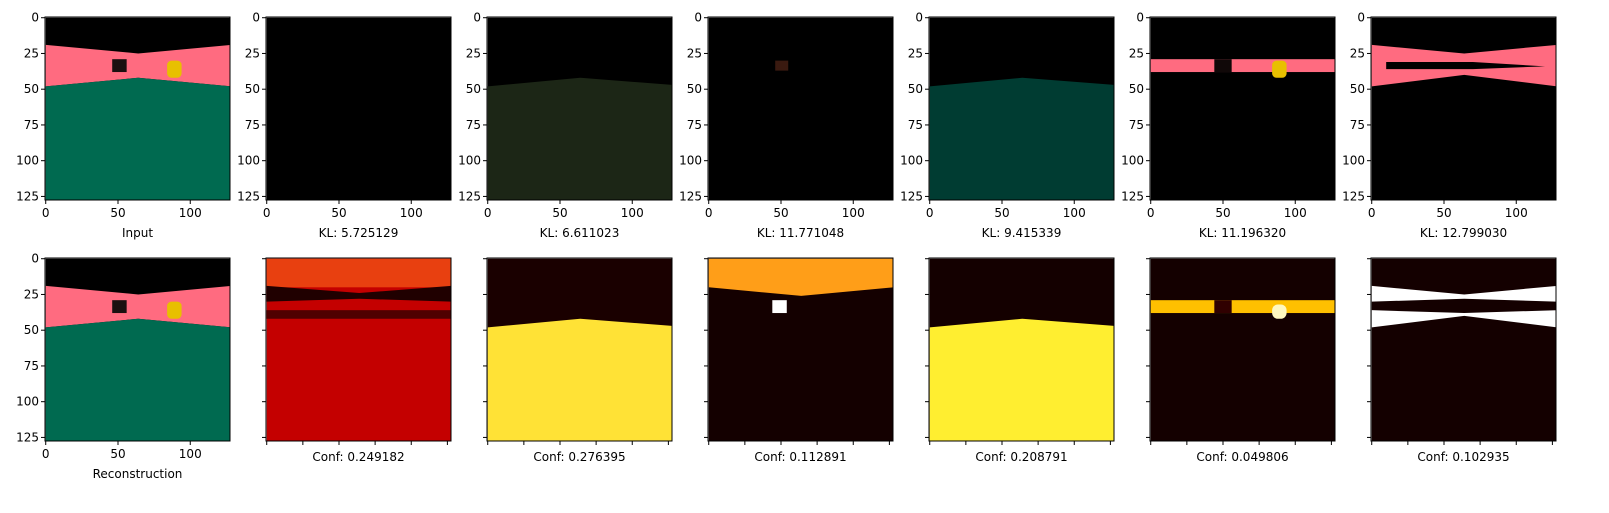  I want to click on panel-label: Input, so click(137, 233).